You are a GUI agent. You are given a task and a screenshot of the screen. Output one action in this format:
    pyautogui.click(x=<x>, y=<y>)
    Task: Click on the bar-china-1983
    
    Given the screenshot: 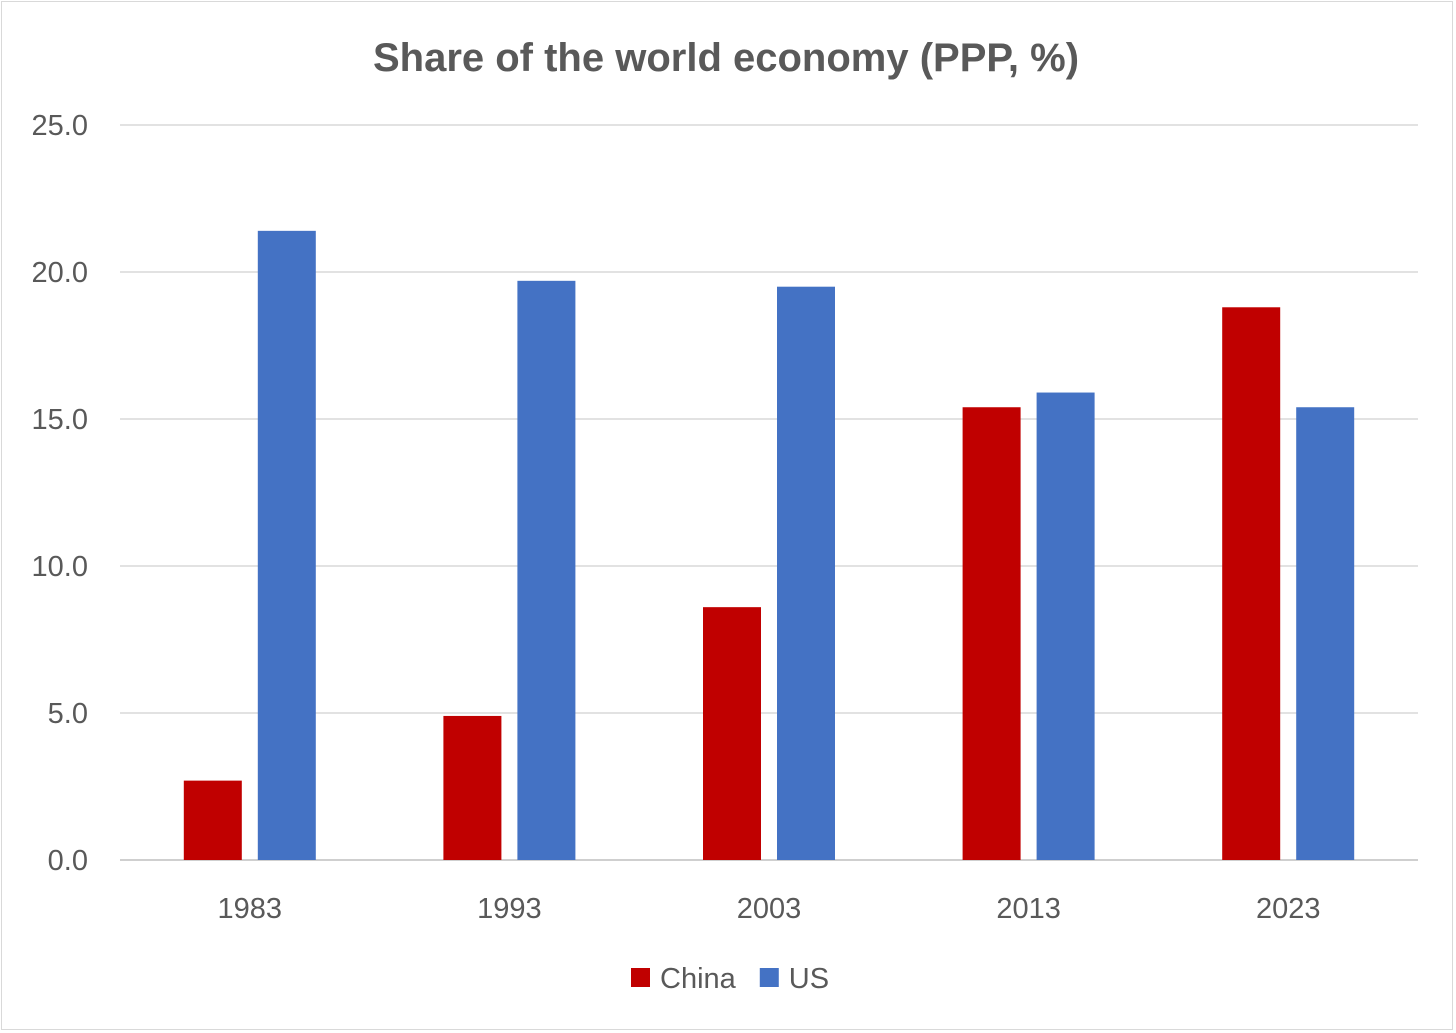 What is the action you would take?
    pyautogui.click(x=212, y=820)
    